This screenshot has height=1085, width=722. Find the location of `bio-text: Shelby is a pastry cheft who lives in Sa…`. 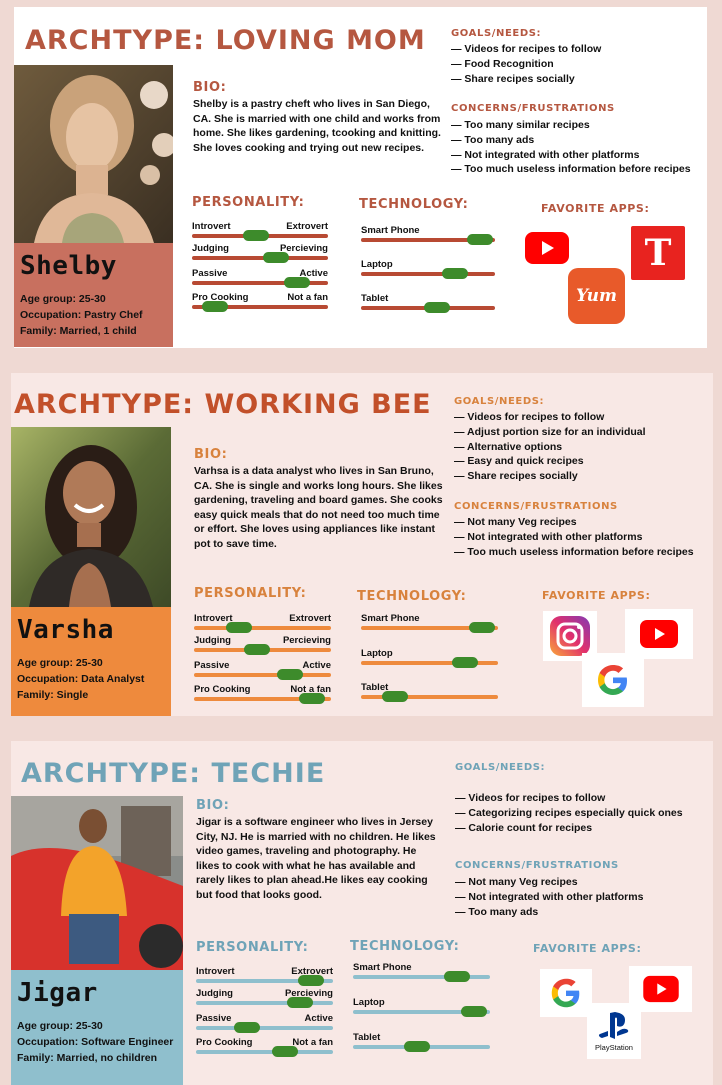

bio-text: Shelby is a pastry cheft who lives in Sa… is located at coordinates (317, 126).